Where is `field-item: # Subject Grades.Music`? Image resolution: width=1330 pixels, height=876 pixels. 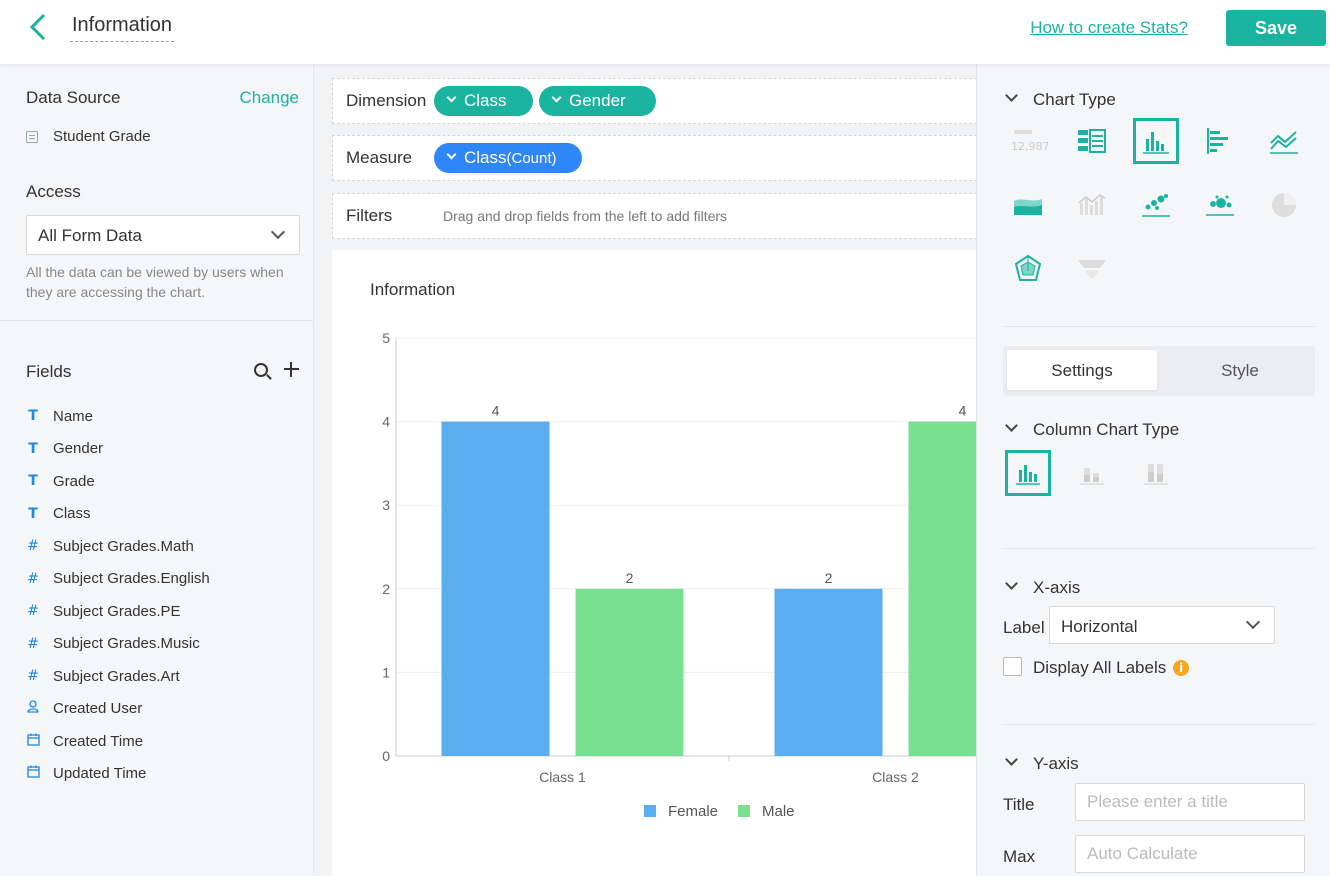 field-item: # Subject Grades.Music is located at coordinates (166, 644).